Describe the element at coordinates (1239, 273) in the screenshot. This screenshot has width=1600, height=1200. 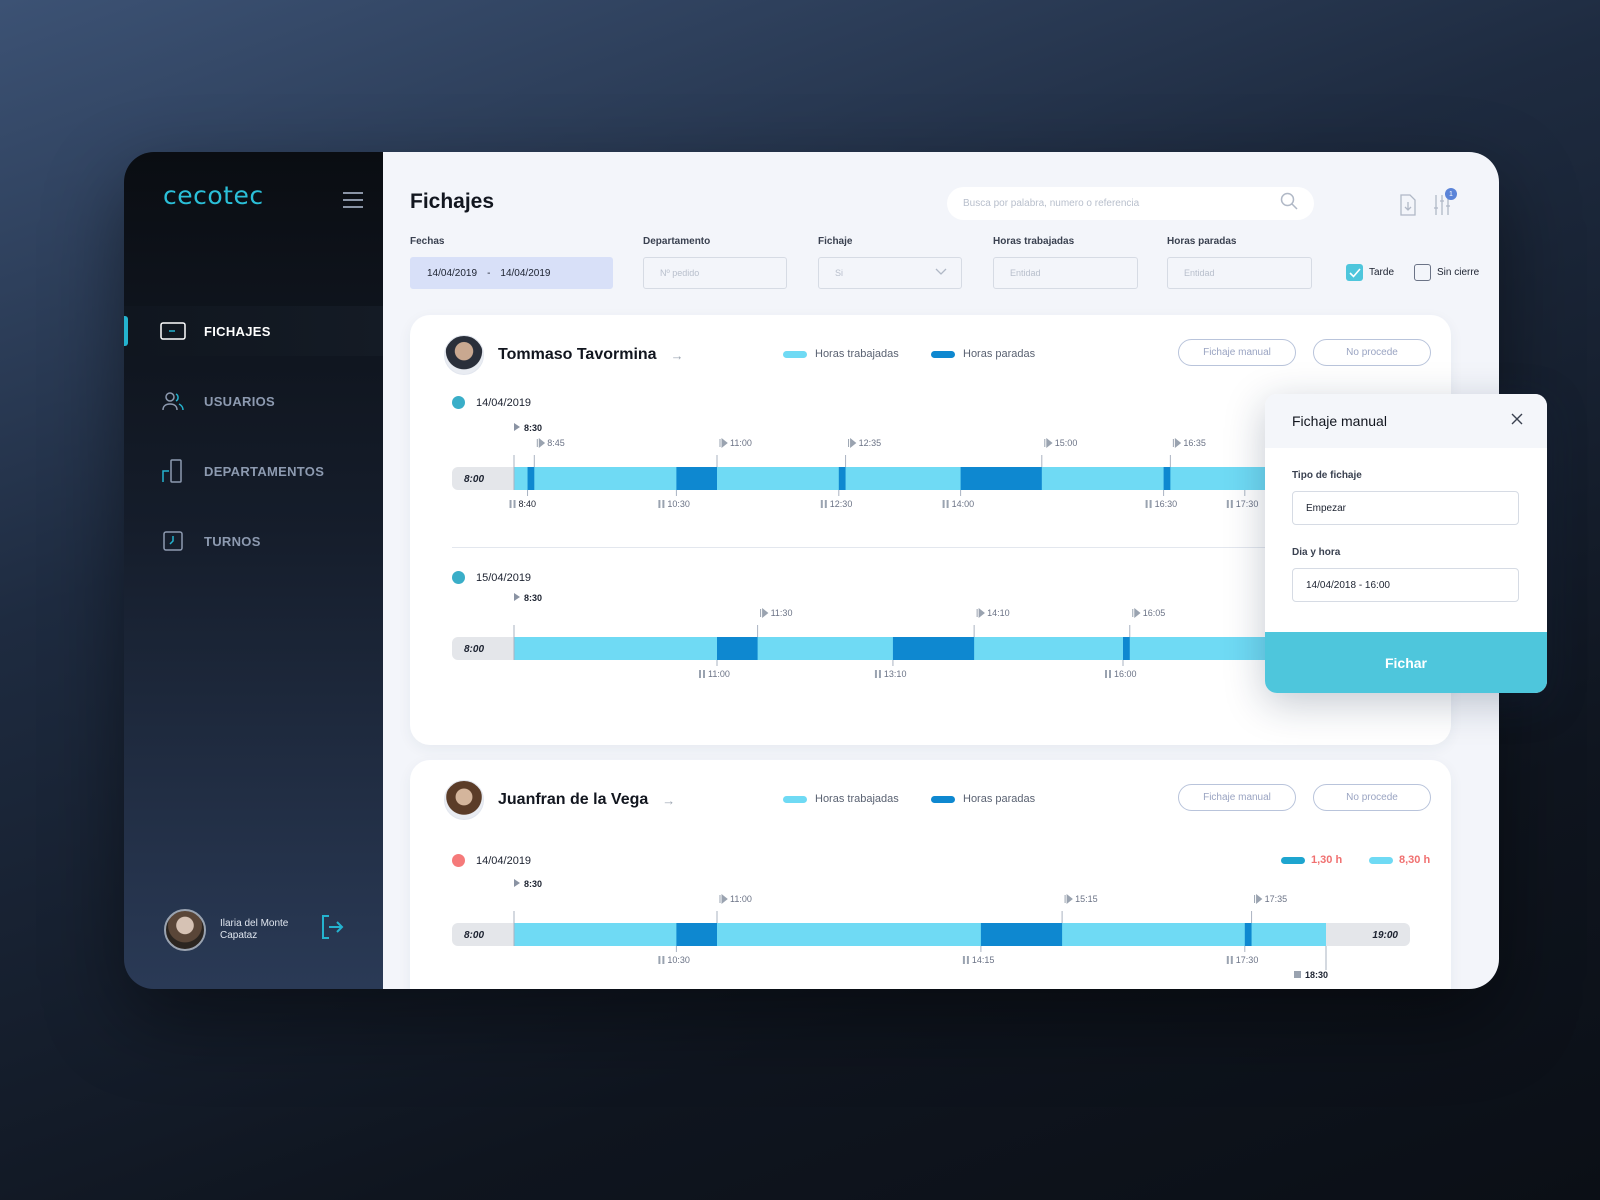
I see `horas-paradas-field: Entidad` at that location.